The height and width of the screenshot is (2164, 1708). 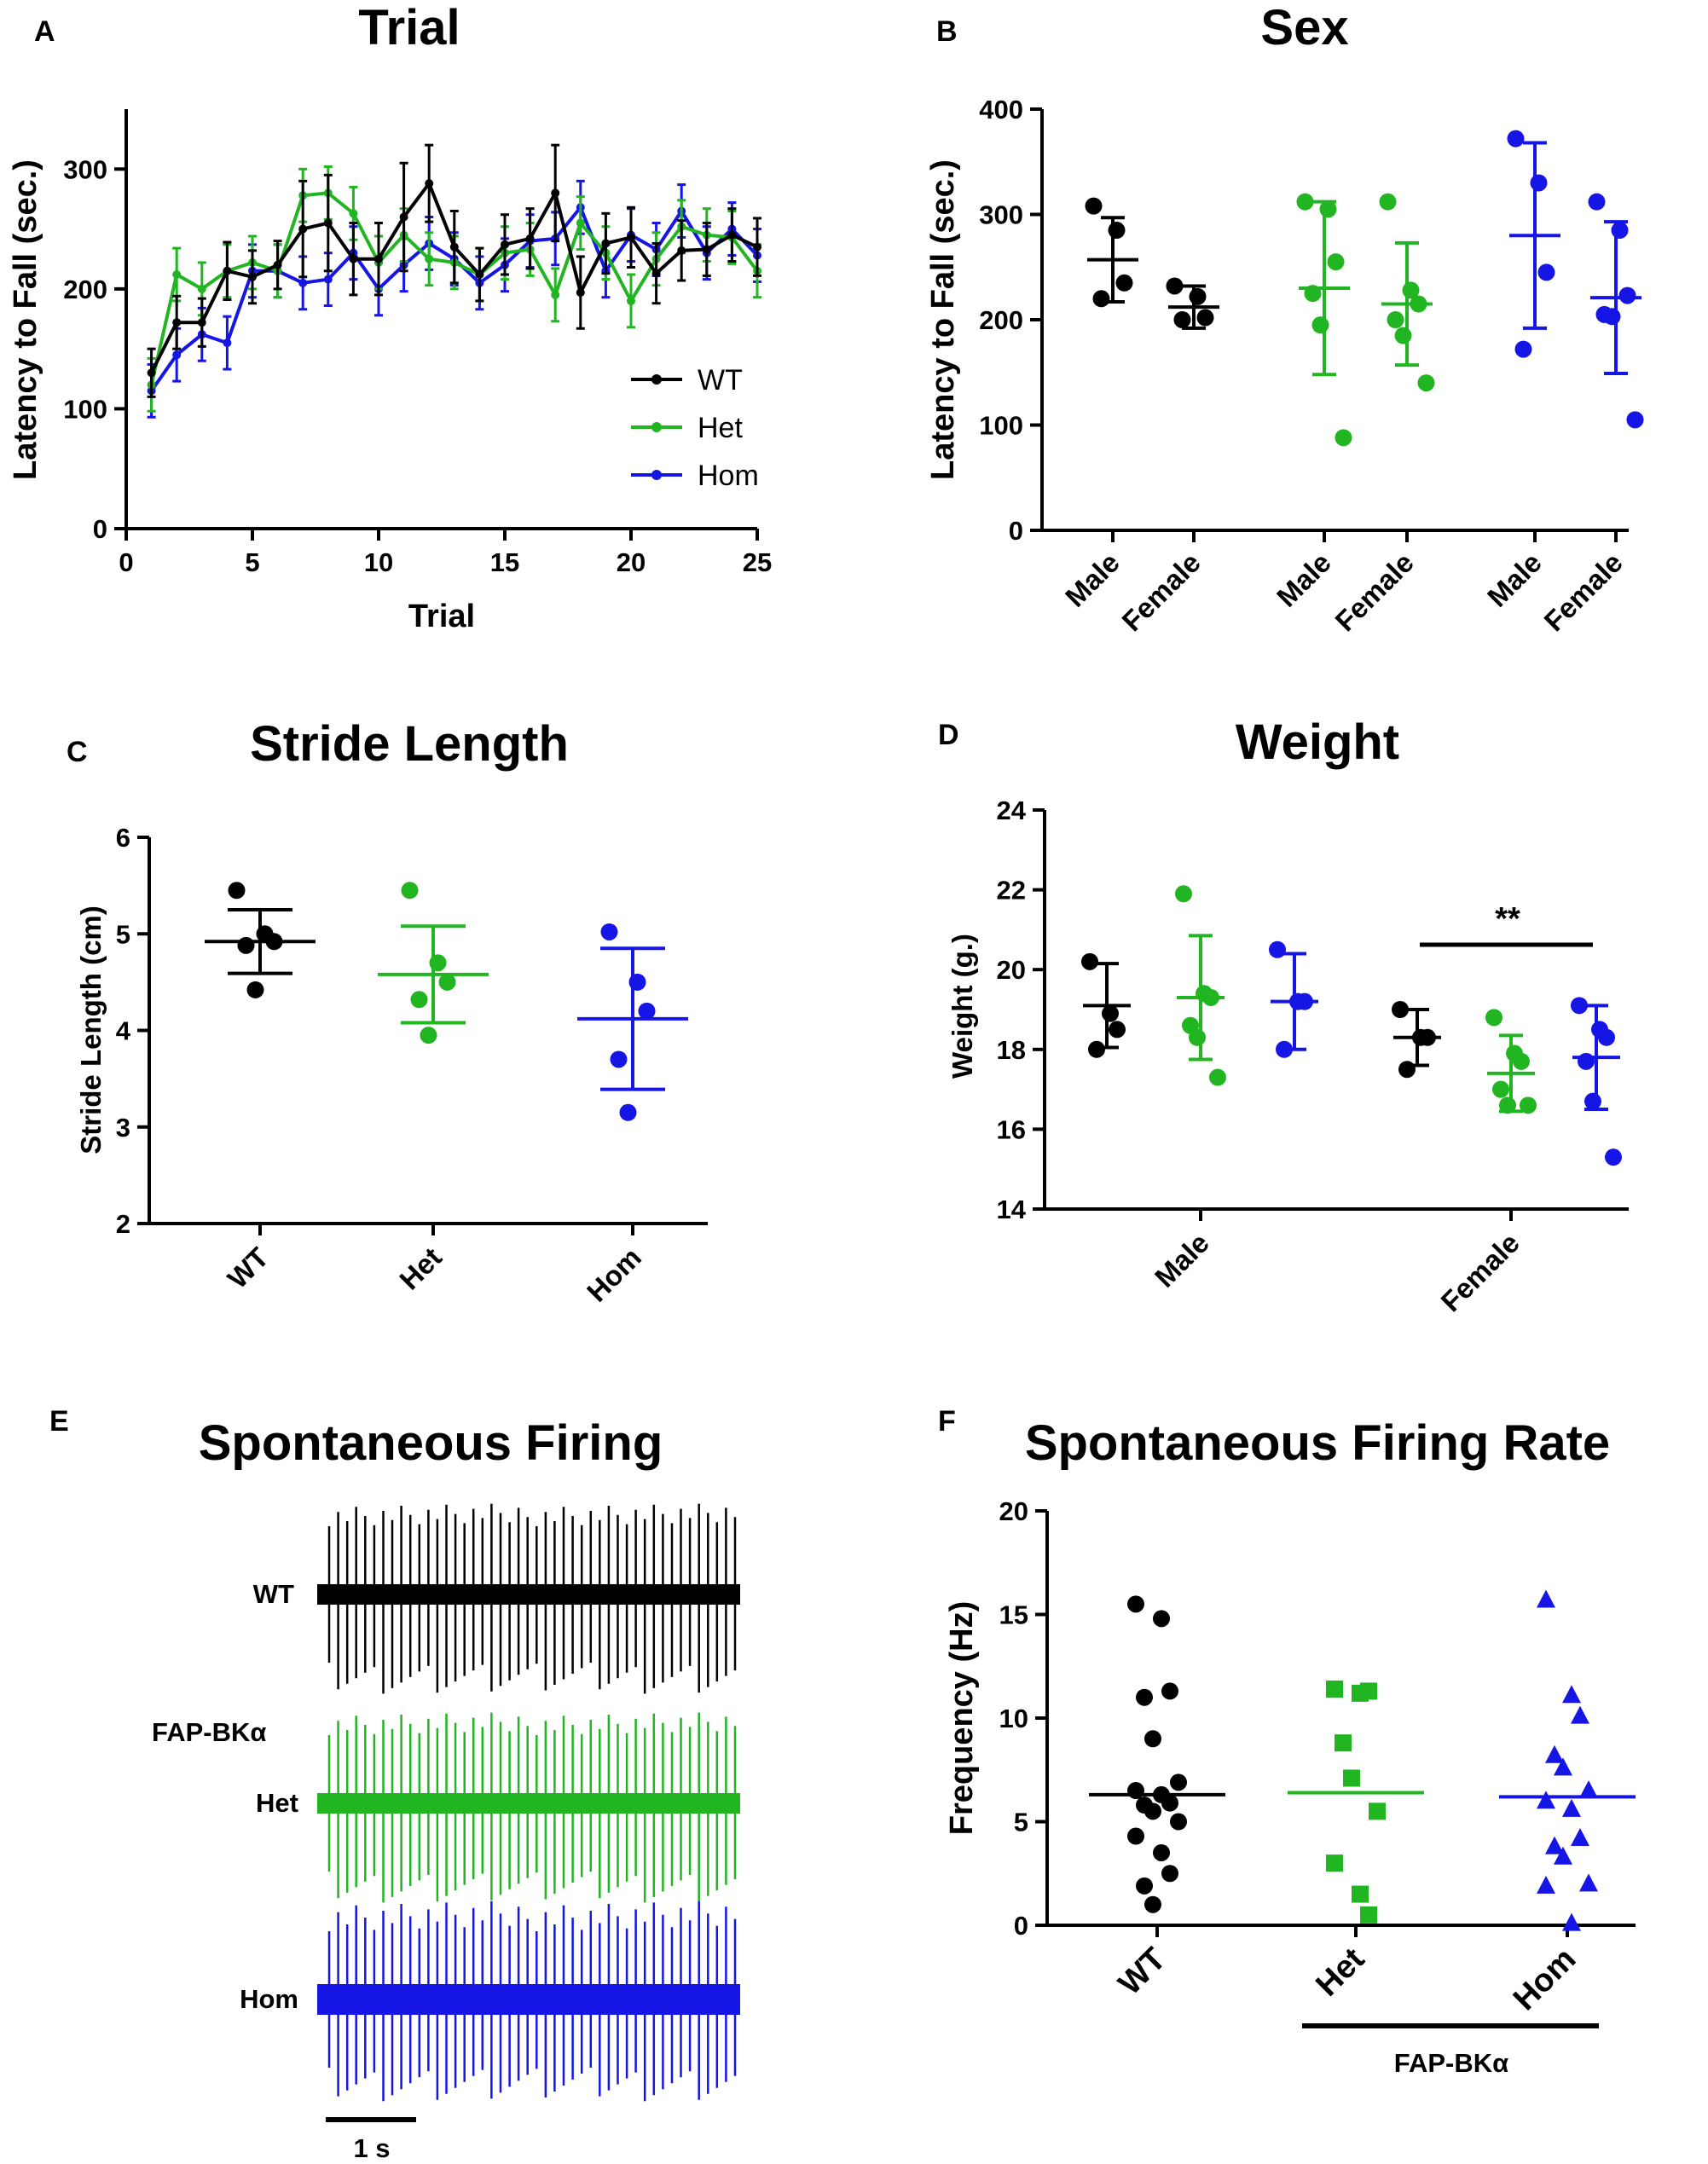 I want to click on panel-c-category-label: Hom, so click(x=614, y=1274).